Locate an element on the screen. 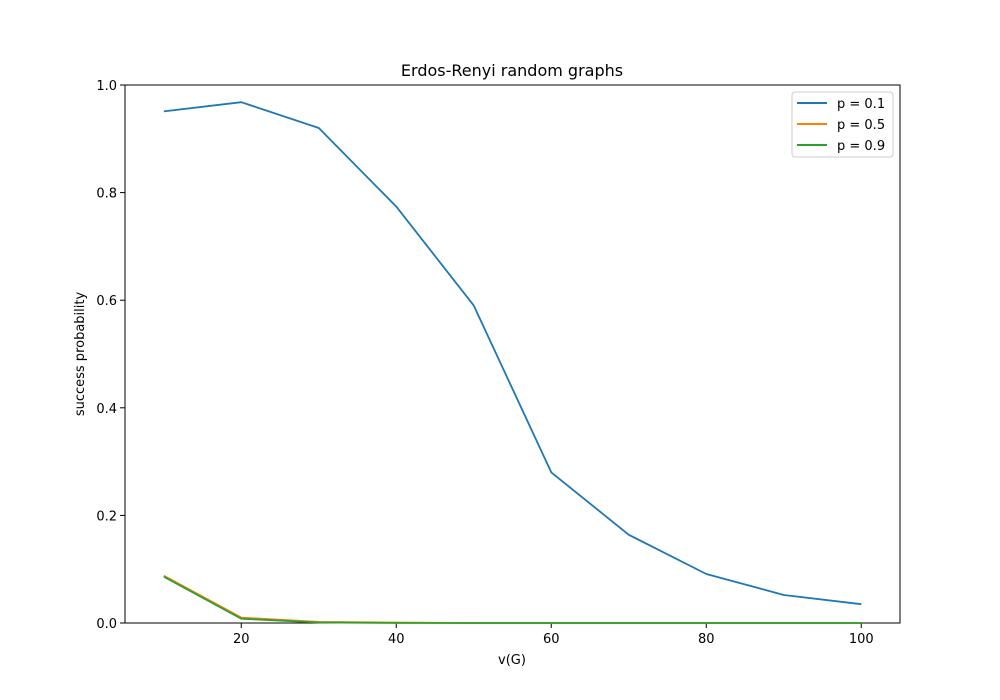 This screenshot has width=1000, height=700. x-axis-label: v(G) is located at coordinates (512, 660).